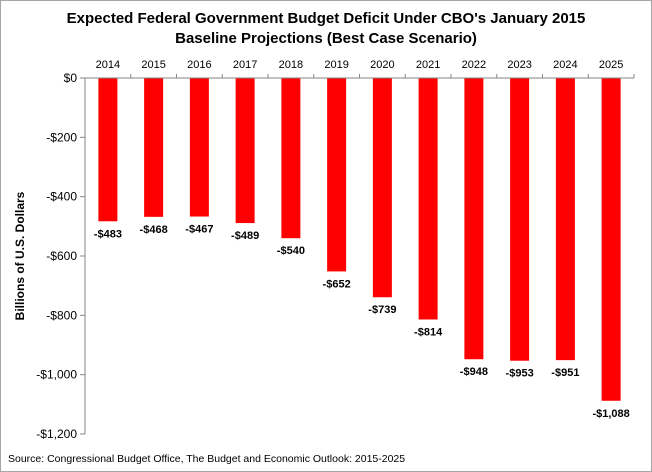 The width and height of the screenshot is (652, 472). What do you see at coordinates (56, 375) in the screenshot?
I see `y-tick-label: -$1,000` at bounding box center [56, 375].